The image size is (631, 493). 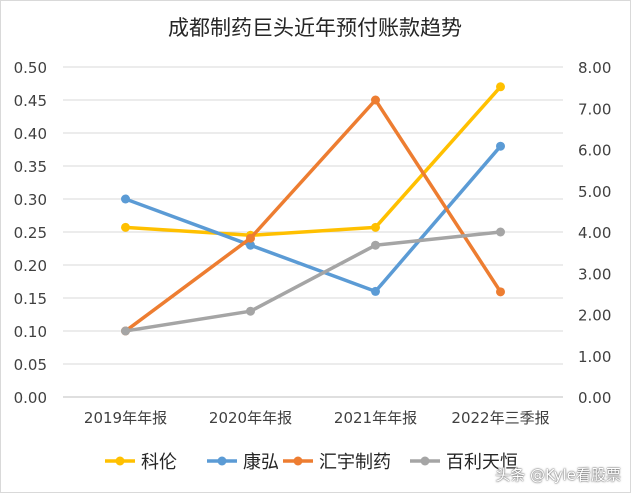 What do you see at coordinates (594, 192) in the screenshot?
I see `right-tick-label: 5.00` at bounding box center [594, 192].